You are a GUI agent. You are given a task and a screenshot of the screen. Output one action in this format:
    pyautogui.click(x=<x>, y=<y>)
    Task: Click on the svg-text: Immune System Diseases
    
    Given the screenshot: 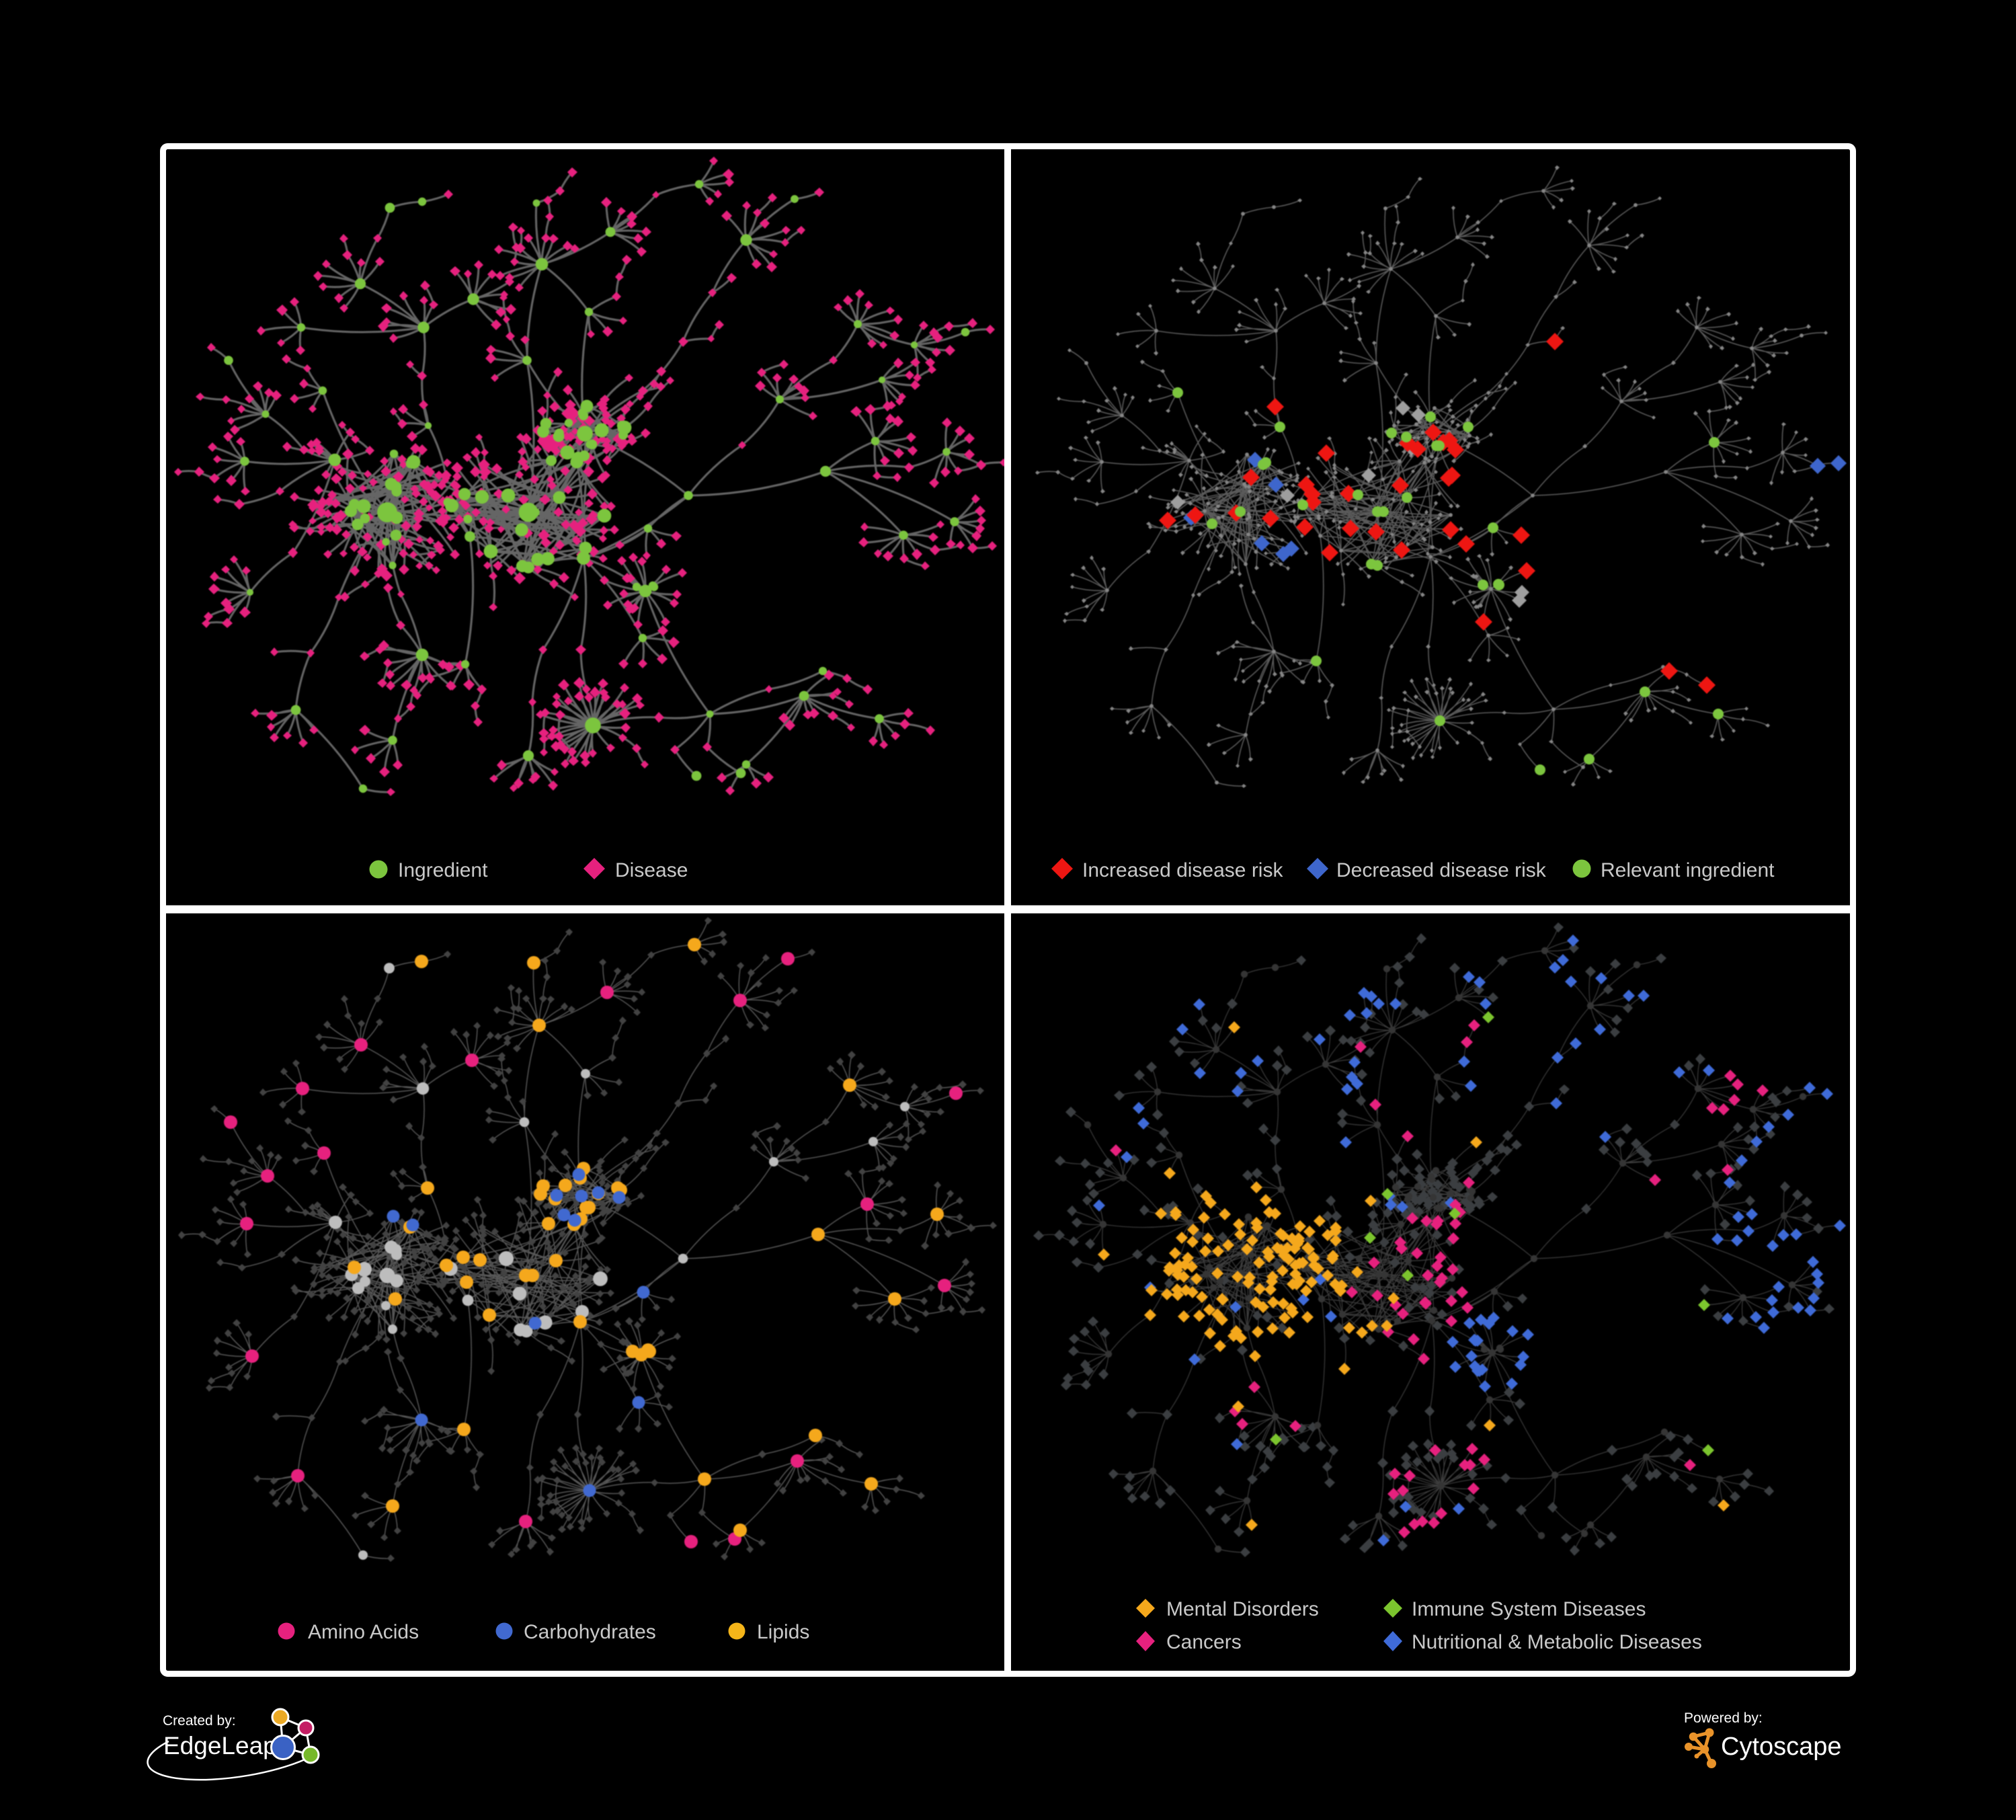 What is the action you would take?
    pyautogui.click(x=1529, y=1609)
    